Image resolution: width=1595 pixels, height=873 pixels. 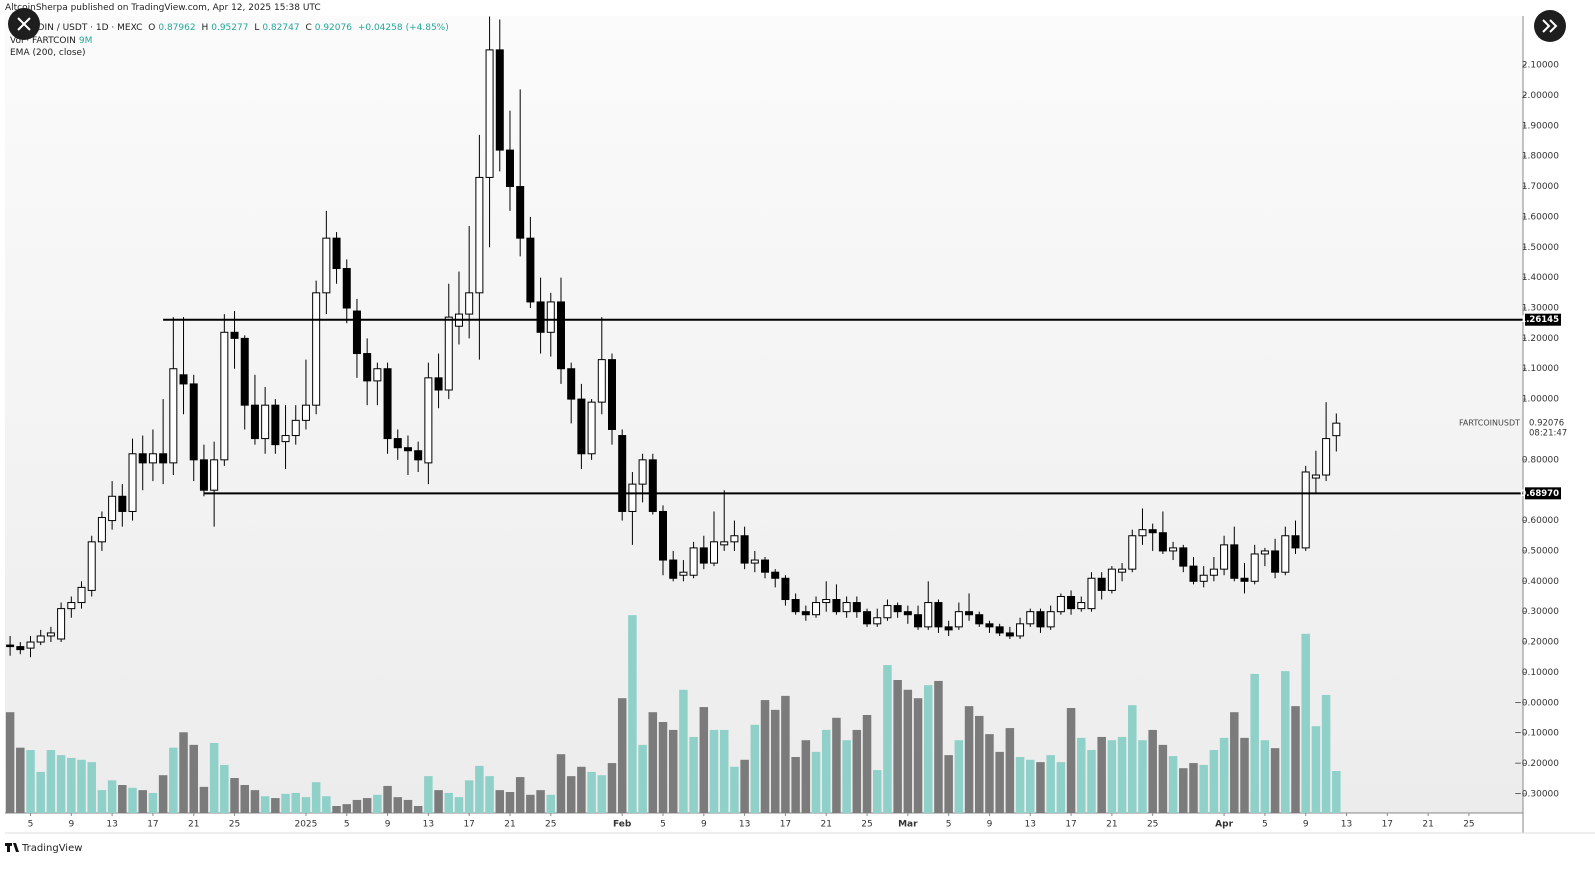 I want to click on y-tick-label: 1.40000, so click(x=1540, y=278).